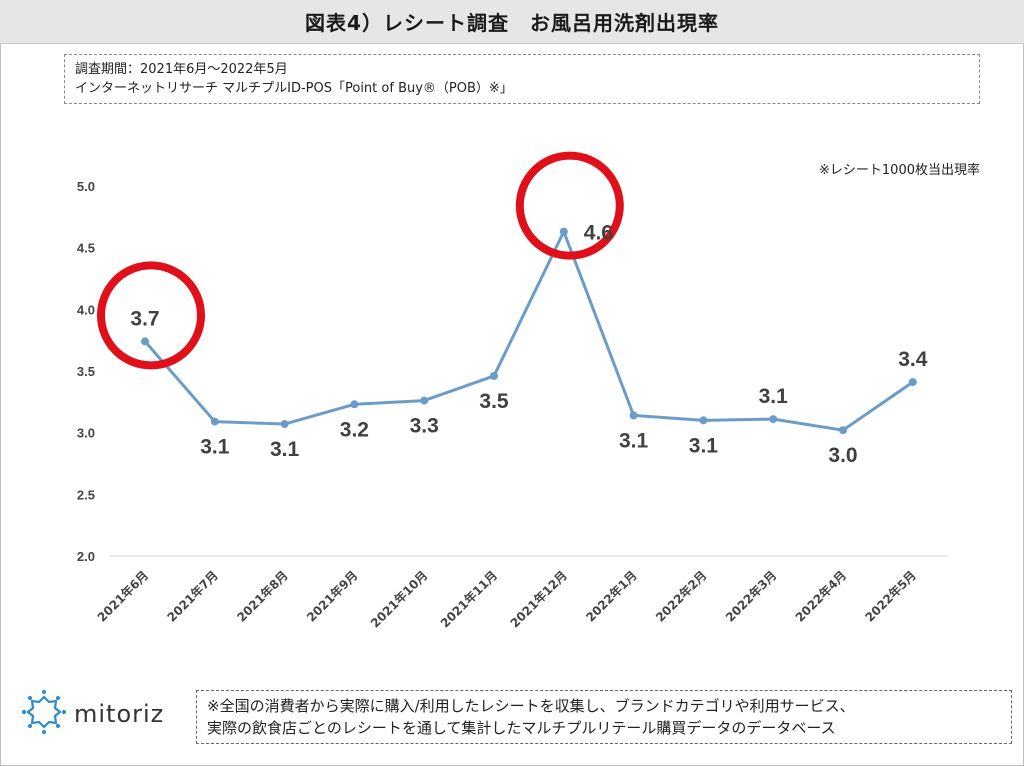 The image size is (1024, 766). Describe the element at coordinates (86, 433) in the screenshot. I see `y-tick-label: 3.0` at that location.